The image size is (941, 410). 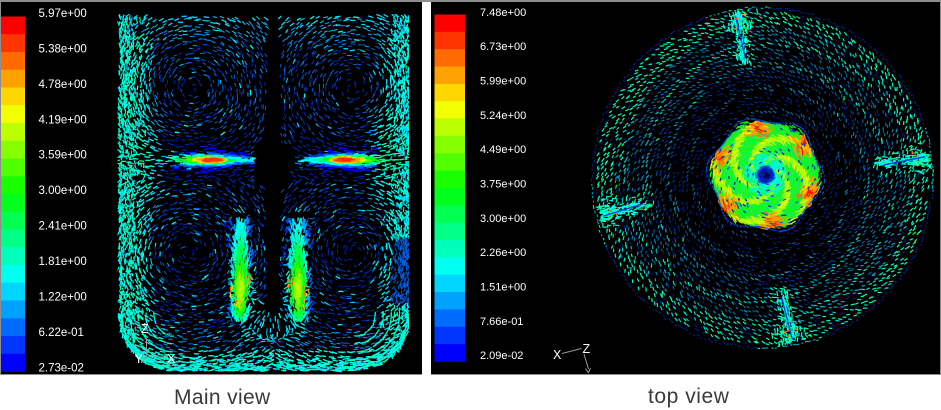 I want to click on svg-text: 3.59e+00, so click(x=63, y=155).